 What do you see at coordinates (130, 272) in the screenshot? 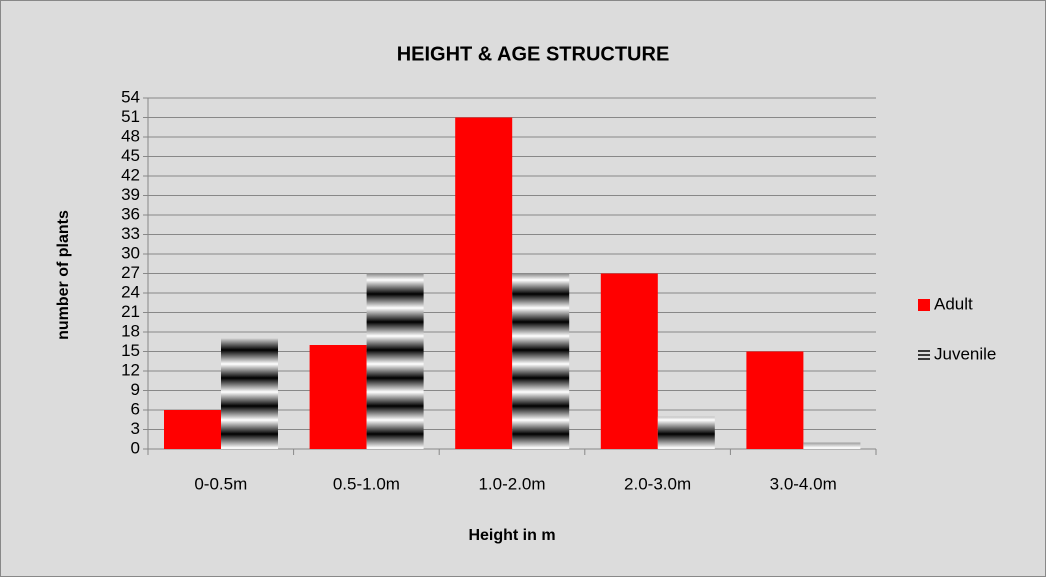
I see `y-tick-label: 27` at bounding box center [130, 272].